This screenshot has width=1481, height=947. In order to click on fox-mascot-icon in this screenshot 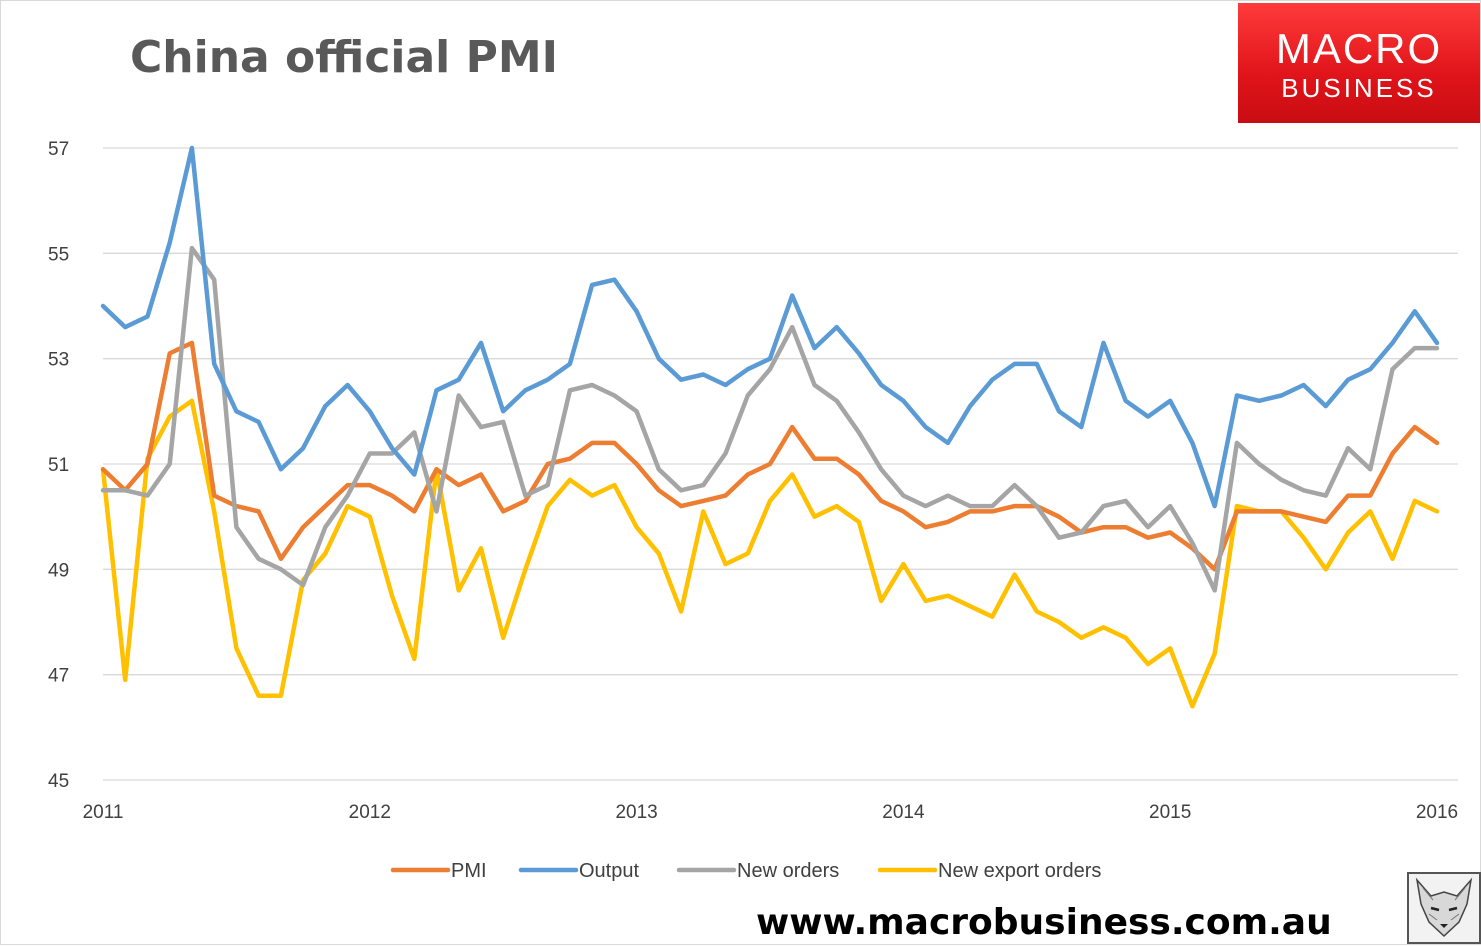, I will do `click(1444, 908)`.